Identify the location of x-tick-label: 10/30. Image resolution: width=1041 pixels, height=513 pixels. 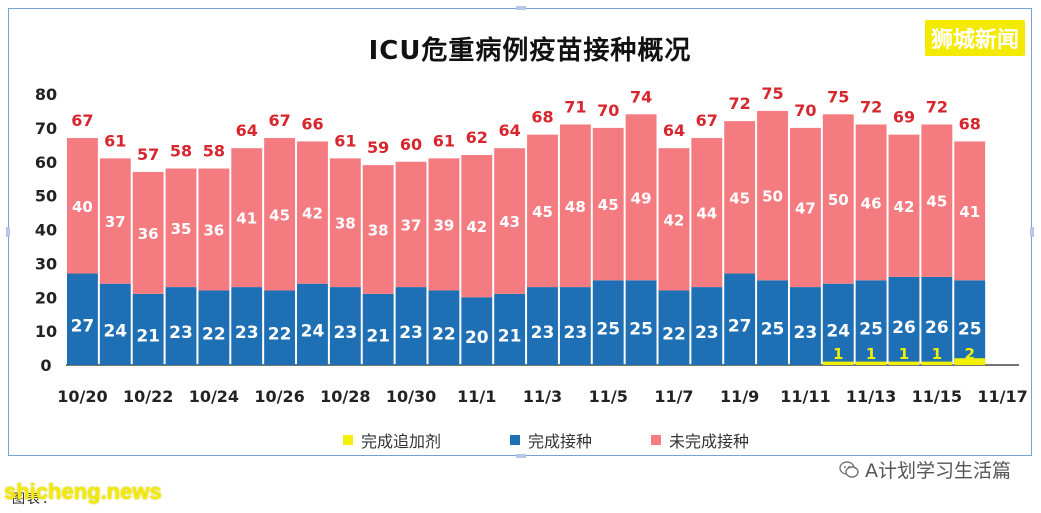
(411, 396).